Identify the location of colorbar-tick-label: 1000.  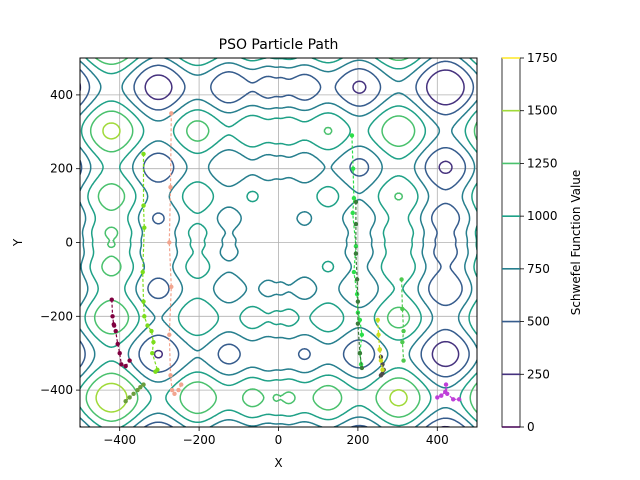
(542, 216).